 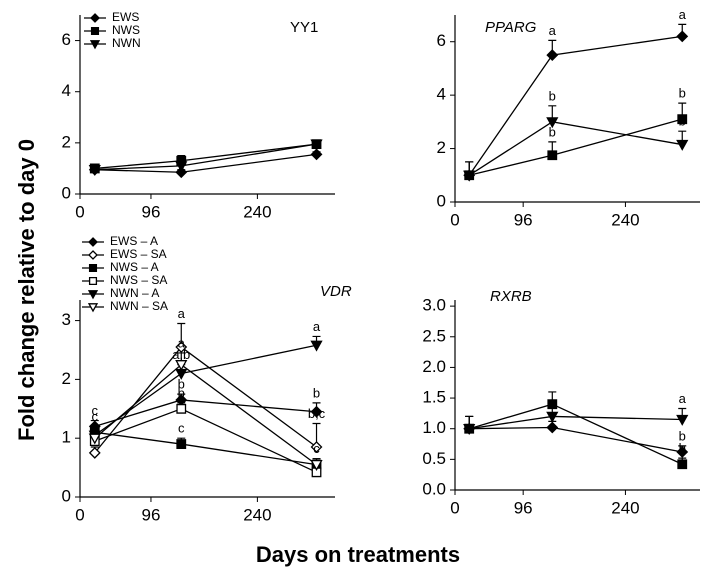 I want to click on legend-label: NWS – A, so click(x=134, y=267).